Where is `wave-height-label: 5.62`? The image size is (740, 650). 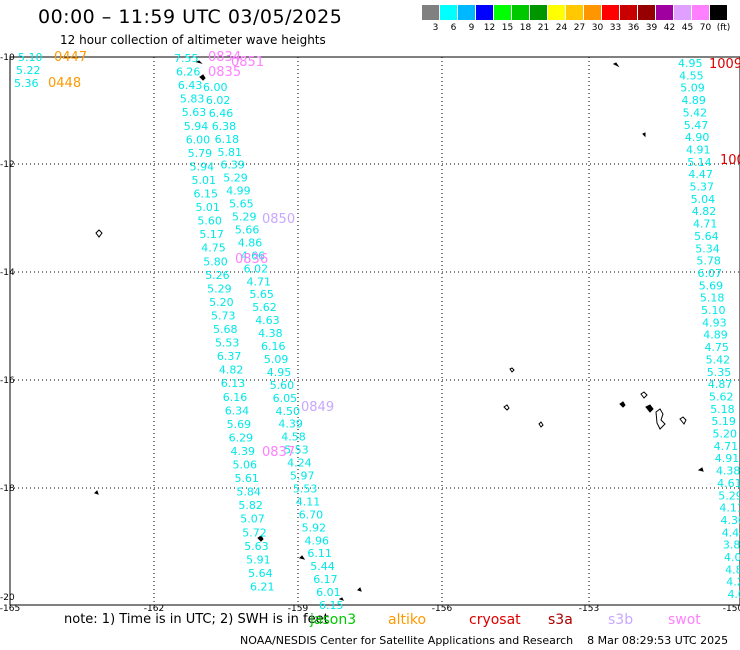 wave-height-label: 5.62 is located at coordinates (721, 396).